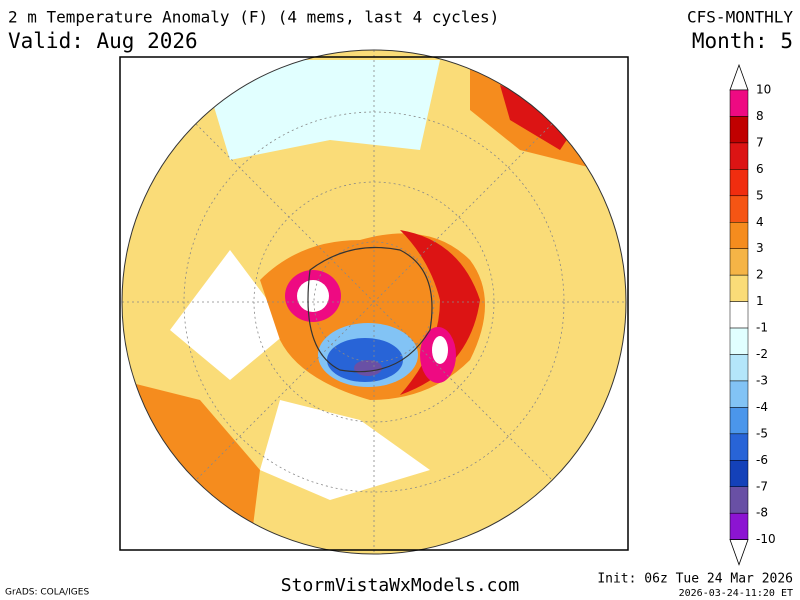 The height and width of the screenshot is (600, 800). I want to click on colorbar-label: -4, so click(762, 407).